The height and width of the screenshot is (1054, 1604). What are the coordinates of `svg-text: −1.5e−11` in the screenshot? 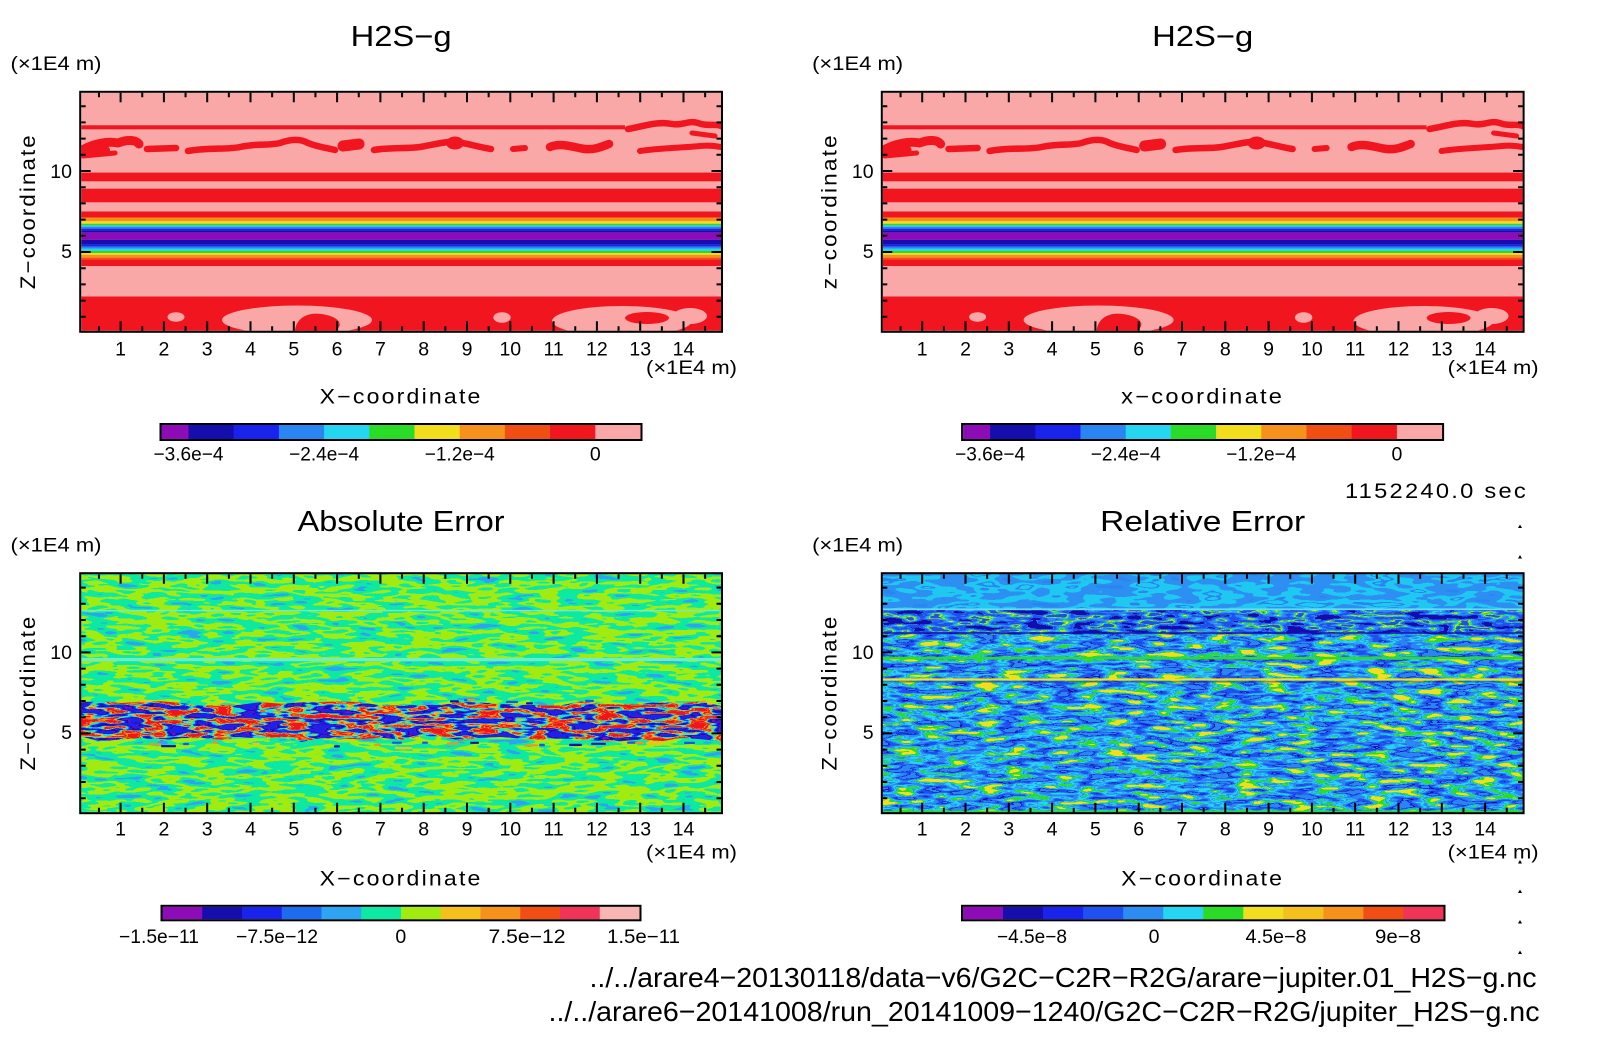 It's located at (159, 937).